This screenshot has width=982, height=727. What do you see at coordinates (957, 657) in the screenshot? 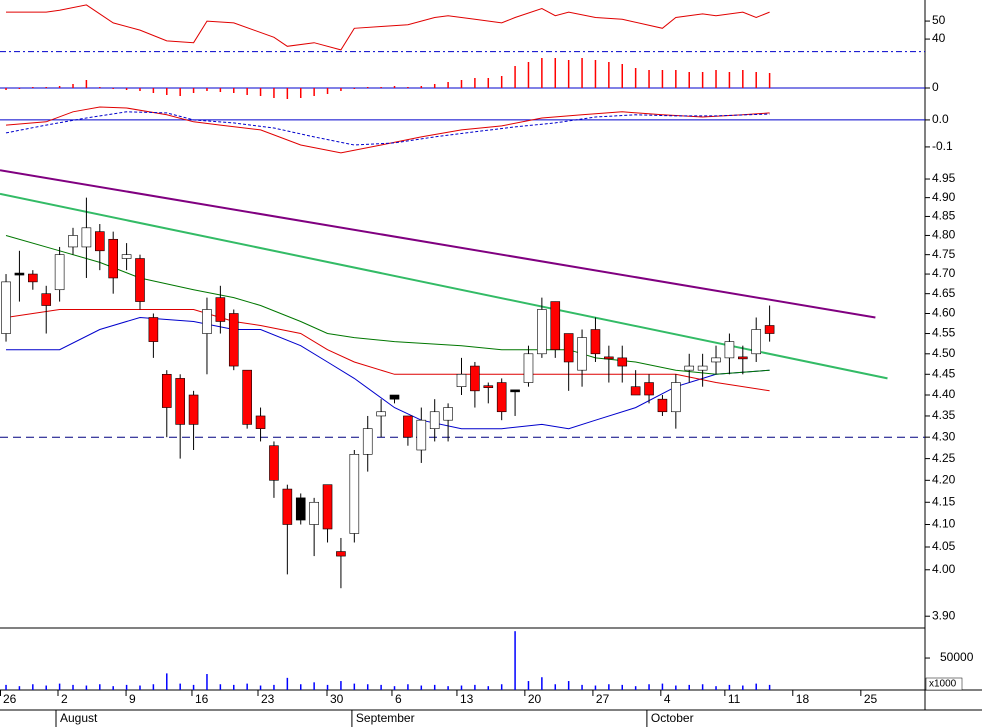
I see `y-tick-label: 50000` at bounding box center [957, 657].